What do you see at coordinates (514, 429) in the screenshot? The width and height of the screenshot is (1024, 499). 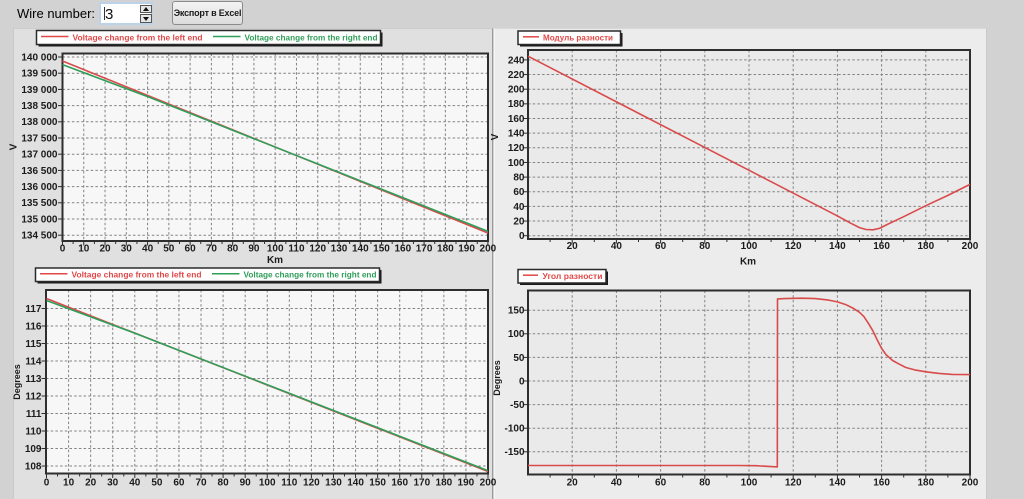 I see `svg-text: -100` at bounding box center [514, 429].